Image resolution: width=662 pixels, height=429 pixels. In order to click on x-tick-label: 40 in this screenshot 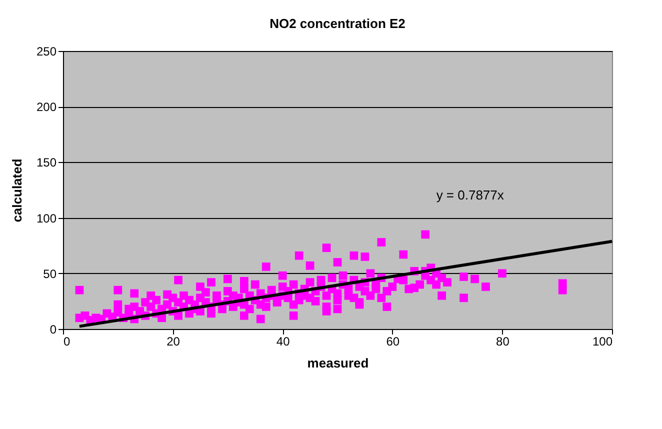, I will do `click(283, 341)`.